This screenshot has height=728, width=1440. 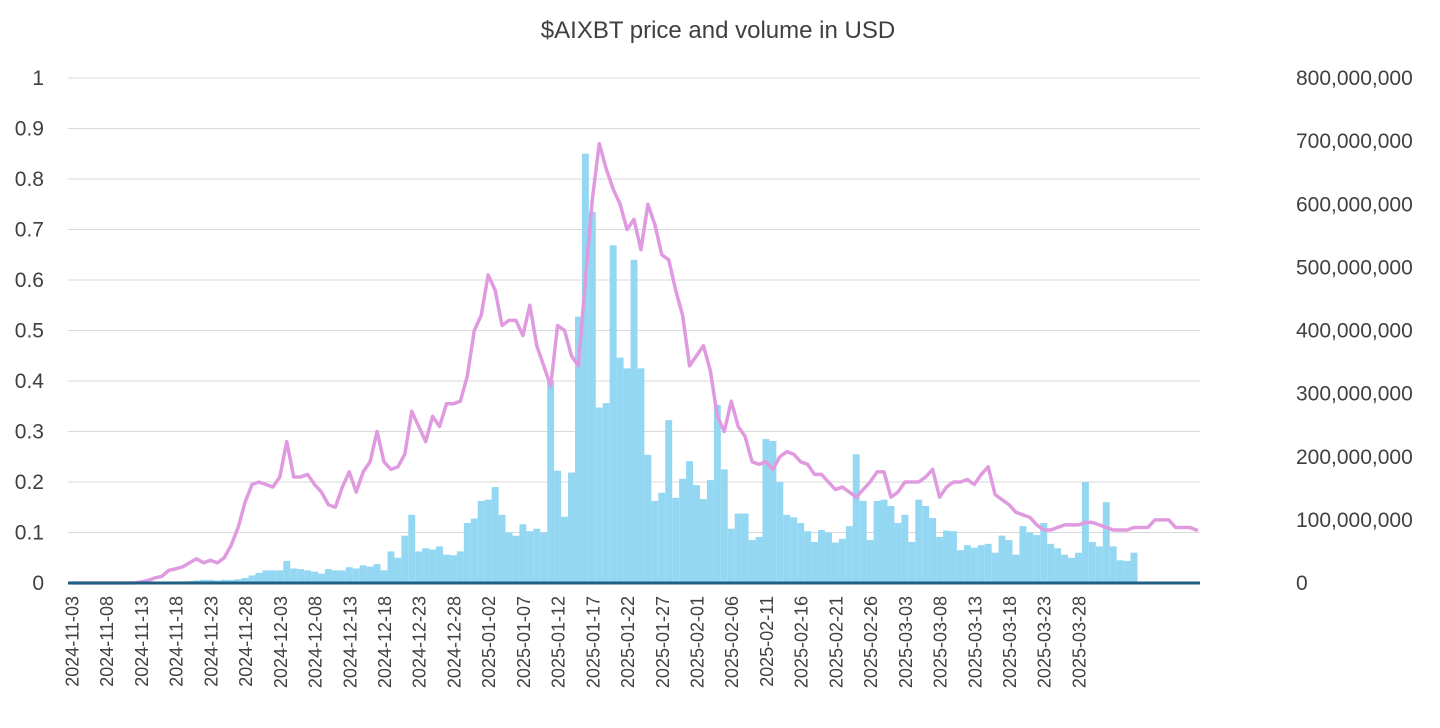 What do you see at coordinates (698, 642) in the screenshot?
I see `x-tick-label: 2025-02-01` at bounding box center [698, 642].